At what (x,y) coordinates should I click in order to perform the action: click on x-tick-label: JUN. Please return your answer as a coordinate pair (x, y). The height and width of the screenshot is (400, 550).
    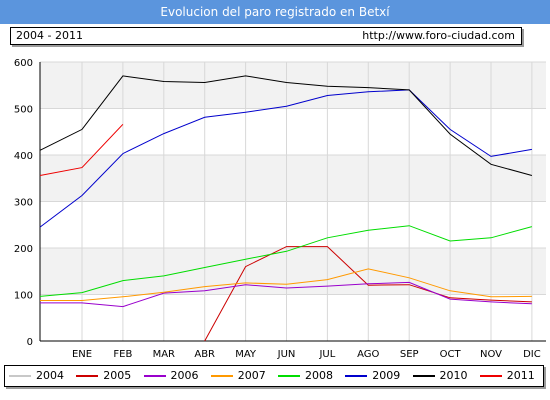
    Looking at the image, I should click on (286, 354).